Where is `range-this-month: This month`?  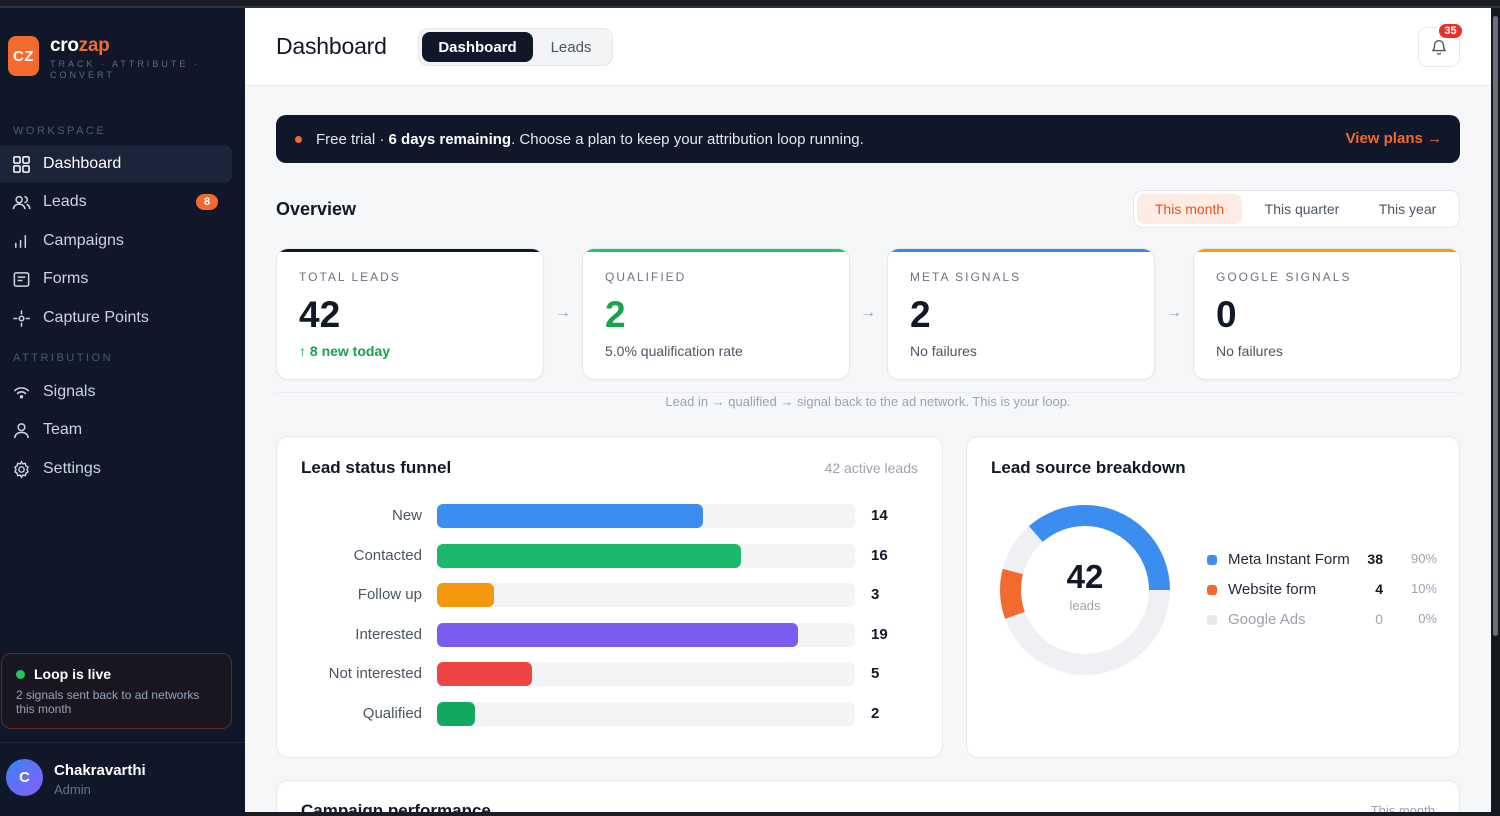
range-this-month: This month is located at coordinates (1189, 209).